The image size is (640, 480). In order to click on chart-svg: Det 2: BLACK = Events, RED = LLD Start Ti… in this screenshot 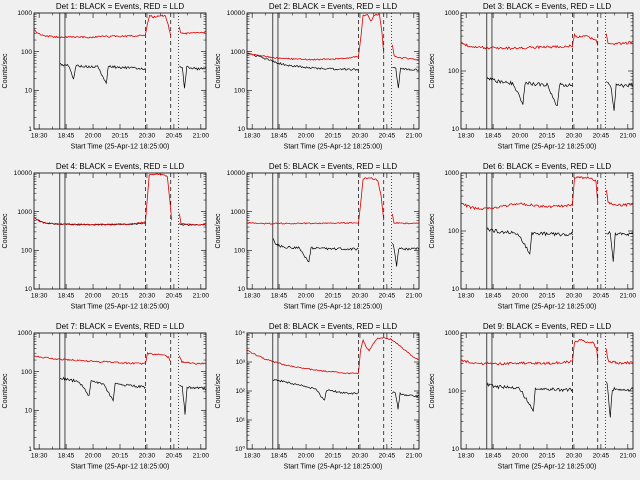, I will do `click(318, 76)`.